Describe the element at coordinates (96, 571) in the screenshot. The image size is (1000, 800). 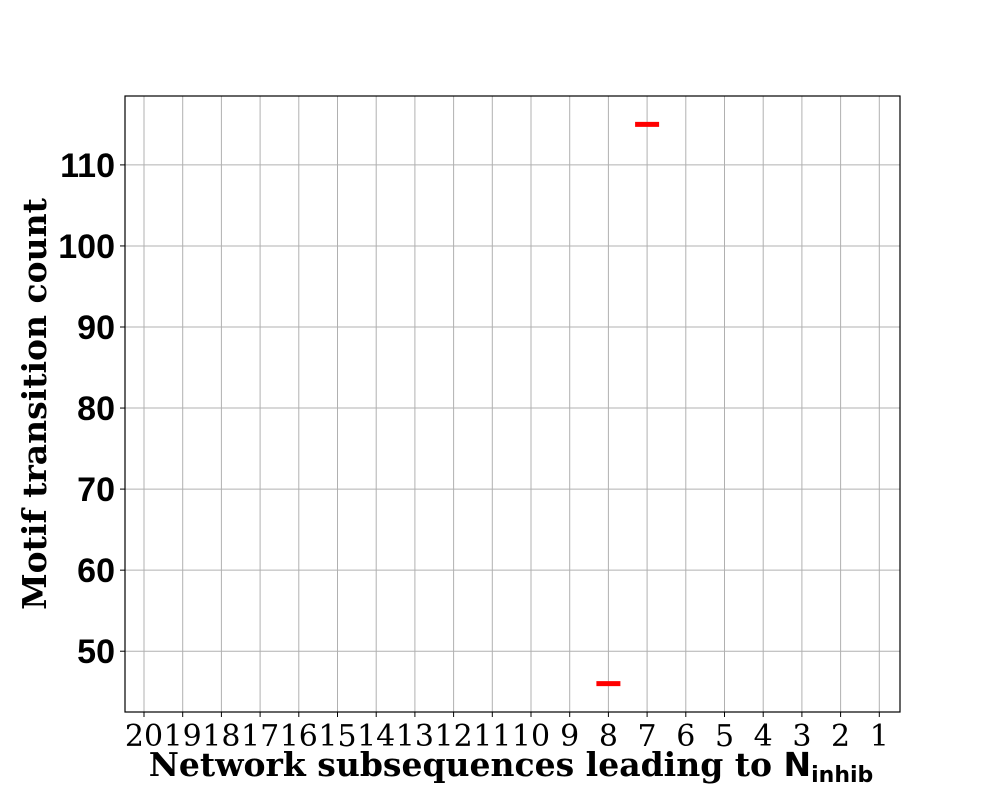
I see `y-tick-label: 60` at that location.